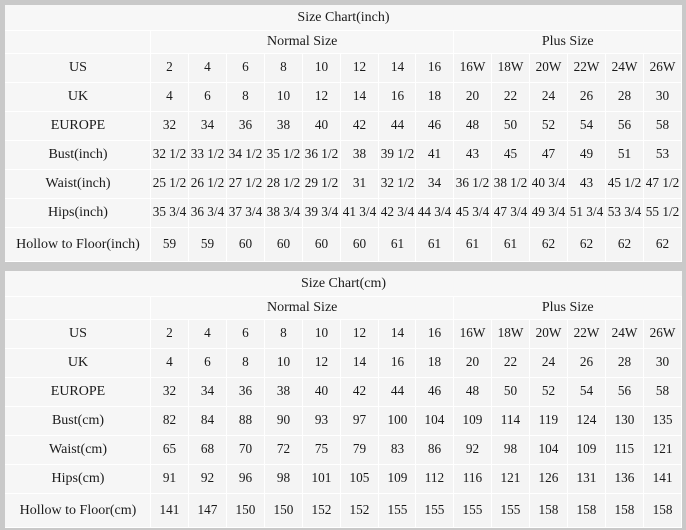 Image resolution: width=686 pixels, height=530 pixels. I want to click on cell-value: 26W, so click(662, 67).